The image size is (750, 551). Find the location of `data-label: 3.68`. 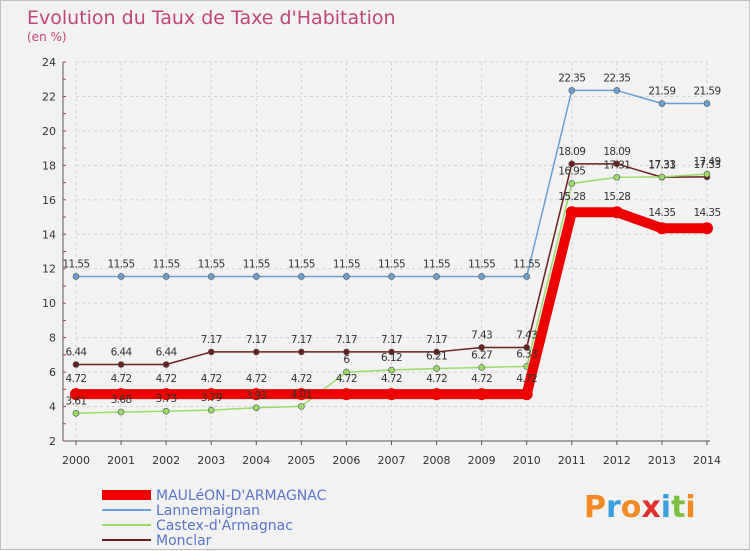

data-label: 3.68 is located at coordinates (121, 400).